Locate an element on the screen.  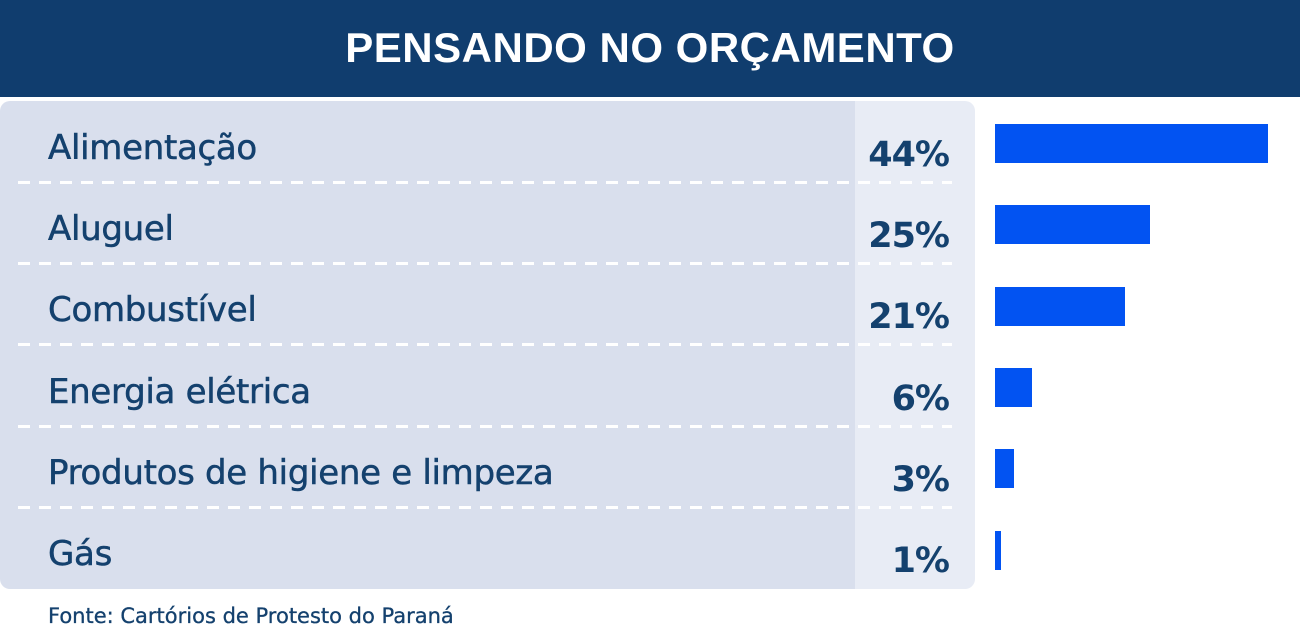
chart-row: Produtos de higiene e limpeza 3% is located at coordinates (650, 468).